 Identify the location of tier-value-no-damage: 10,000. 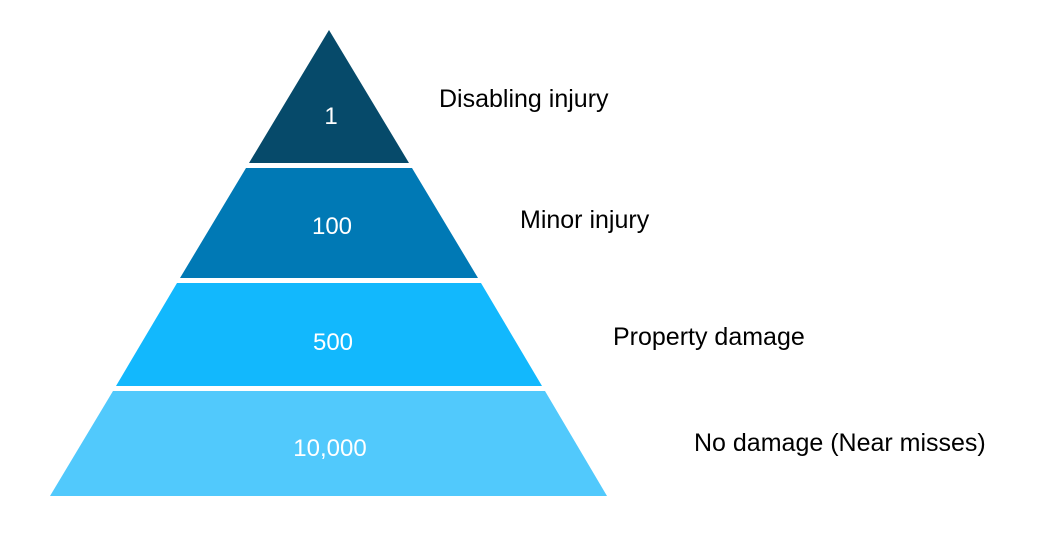
(329, 448).